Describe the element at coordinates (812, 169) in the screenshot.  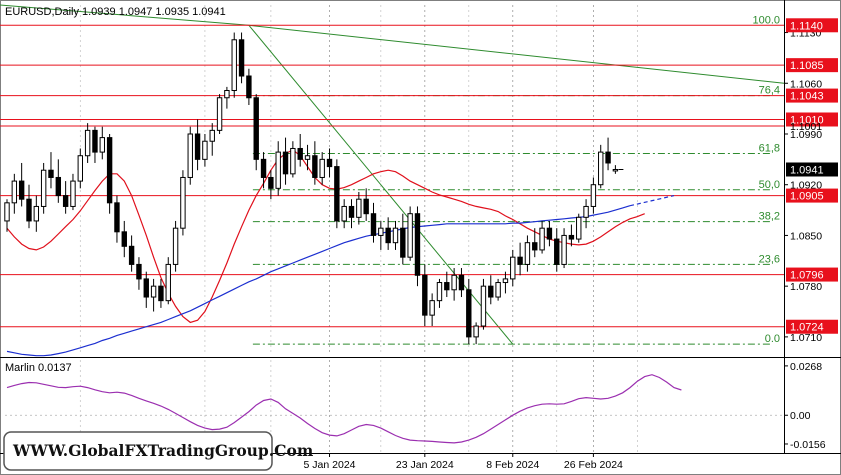
I see `current-price-box` at that location.